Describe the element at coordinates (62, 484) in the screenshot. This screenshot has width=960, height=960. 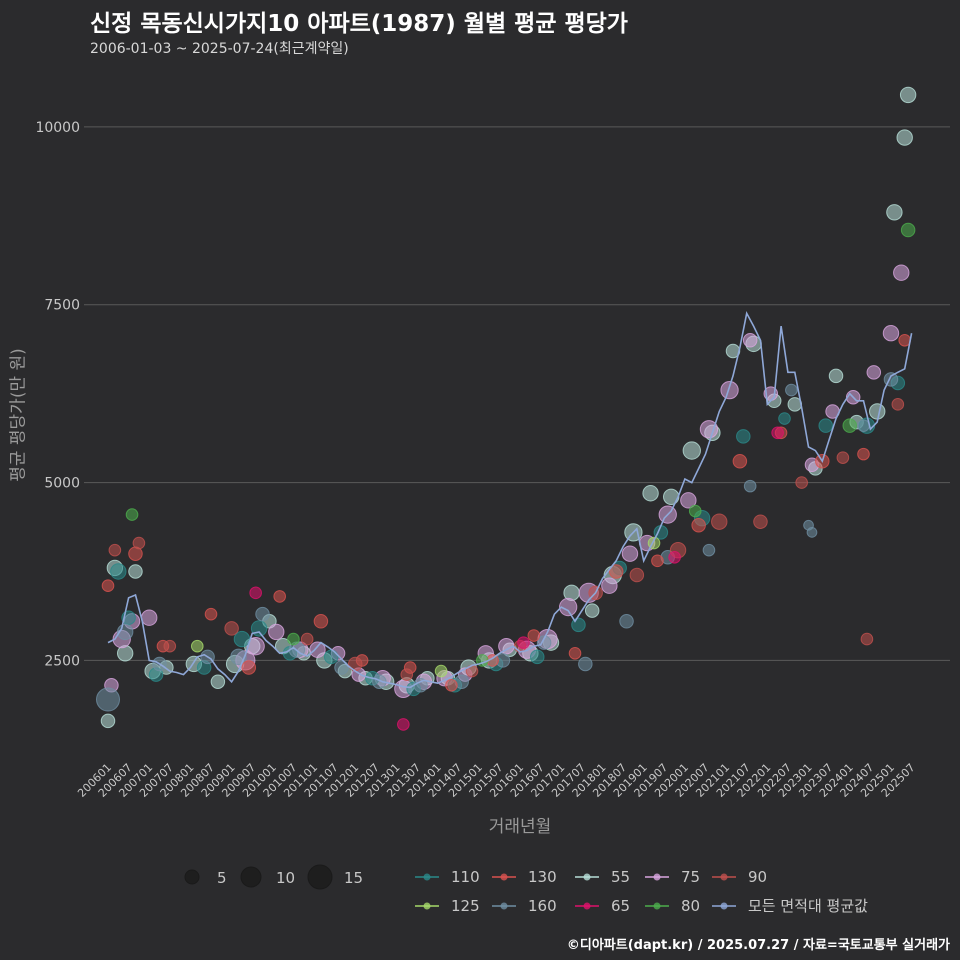
I see `y-tick-label: 5000` at that location.